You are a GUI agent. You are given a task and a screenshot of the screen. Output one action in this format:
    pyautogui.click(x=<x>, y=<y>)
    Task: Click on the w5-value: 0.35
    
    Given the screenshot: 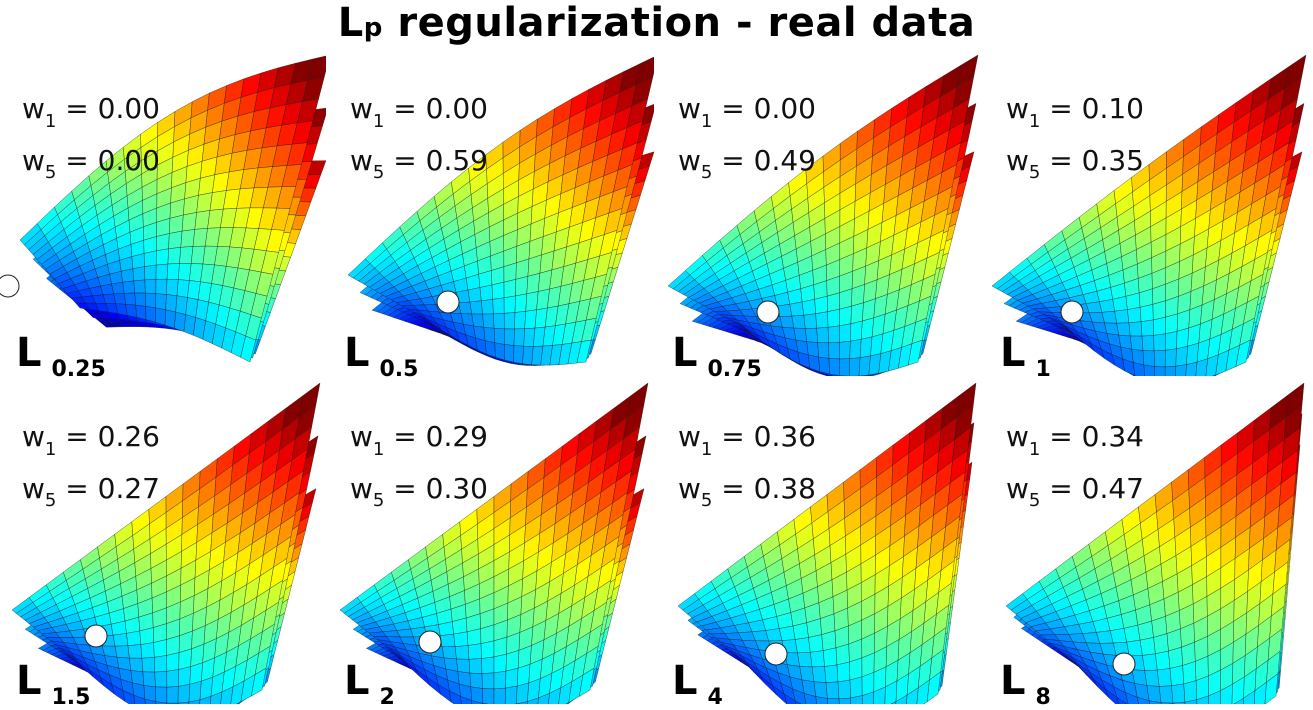 What is the action you would take?
    pyautogui.click(x=1113, y=160)
    